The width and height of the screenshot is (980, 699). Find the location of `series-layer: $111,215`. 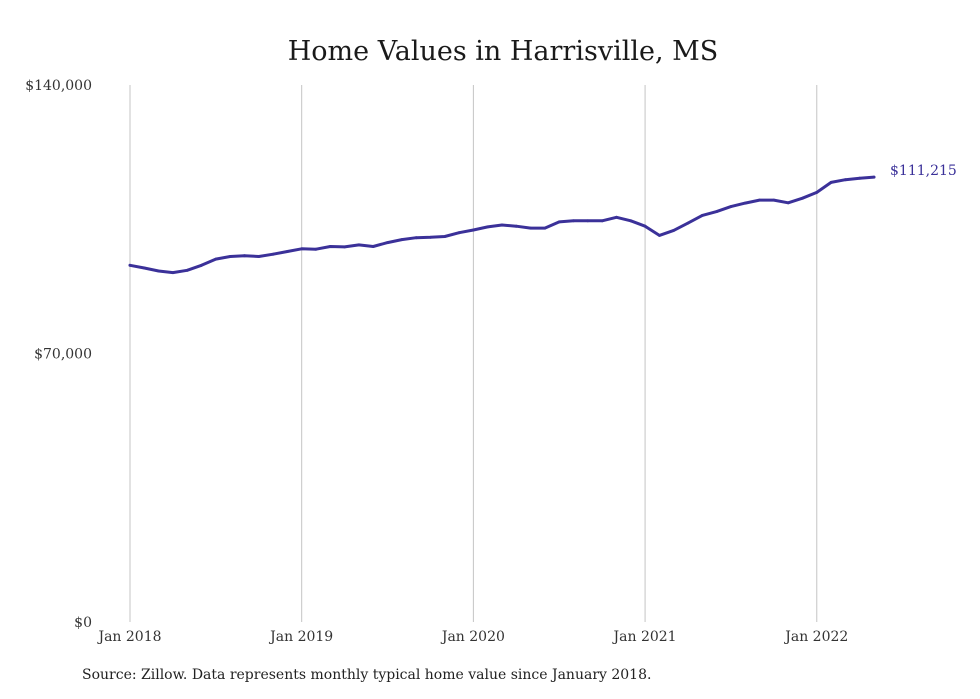

series-layer: $111,215 is located at coordinates (542, 219).